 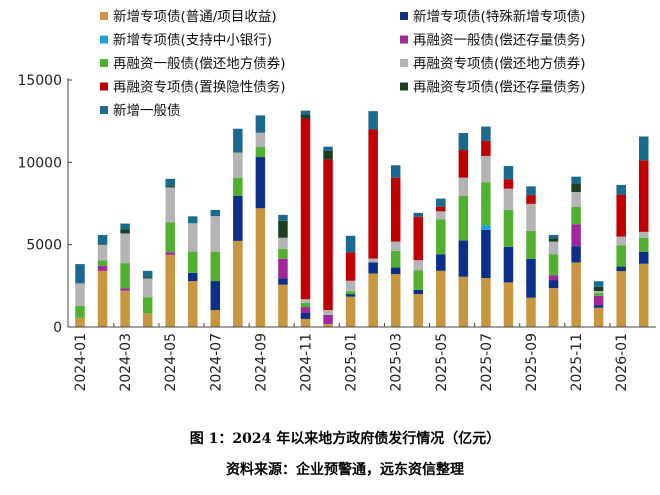 What do you see at coordinates (442, 362) in the screenshot?
I see `x-tick-label: 2025-05` at bounding box center [442, 362].